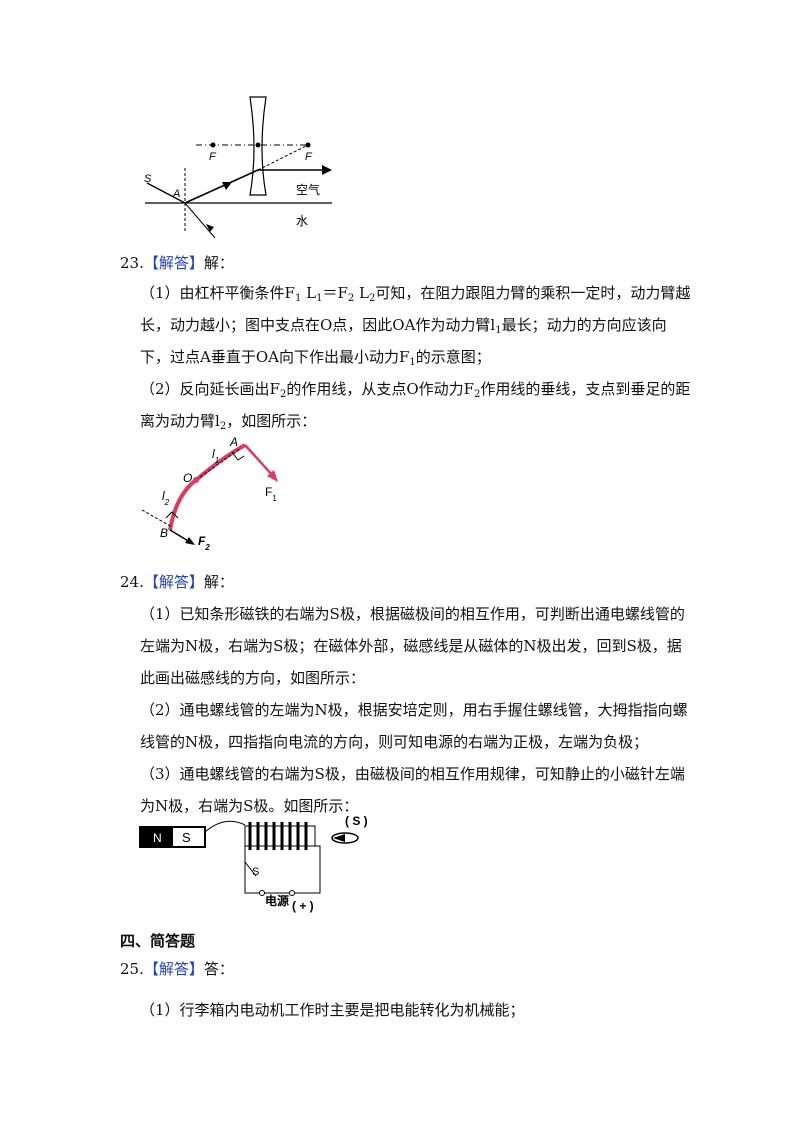 This screenshot has height=1132, width=800. I want to click on figure-label: 水, so click(302, 221).